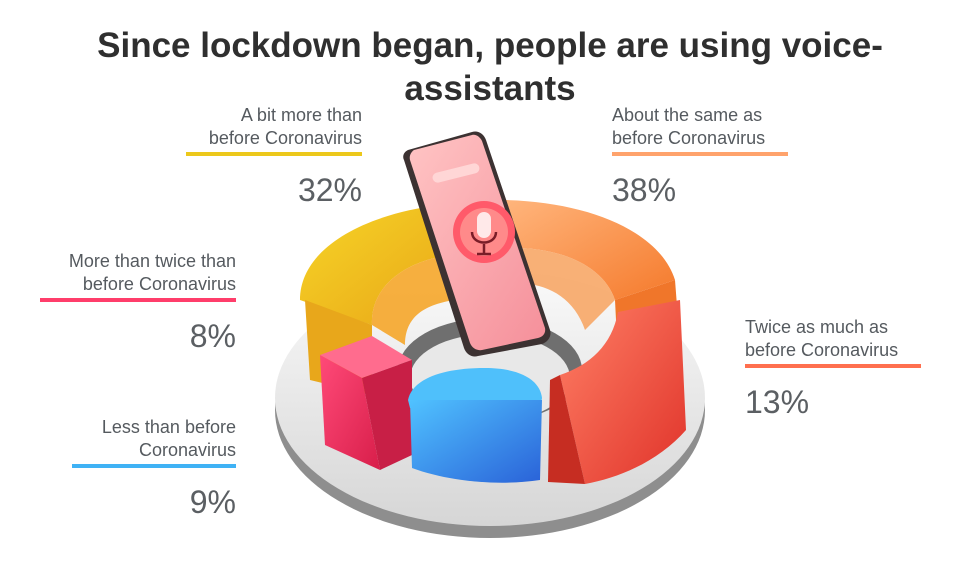  I want to click on legend-bar-less, so click(154, 466).